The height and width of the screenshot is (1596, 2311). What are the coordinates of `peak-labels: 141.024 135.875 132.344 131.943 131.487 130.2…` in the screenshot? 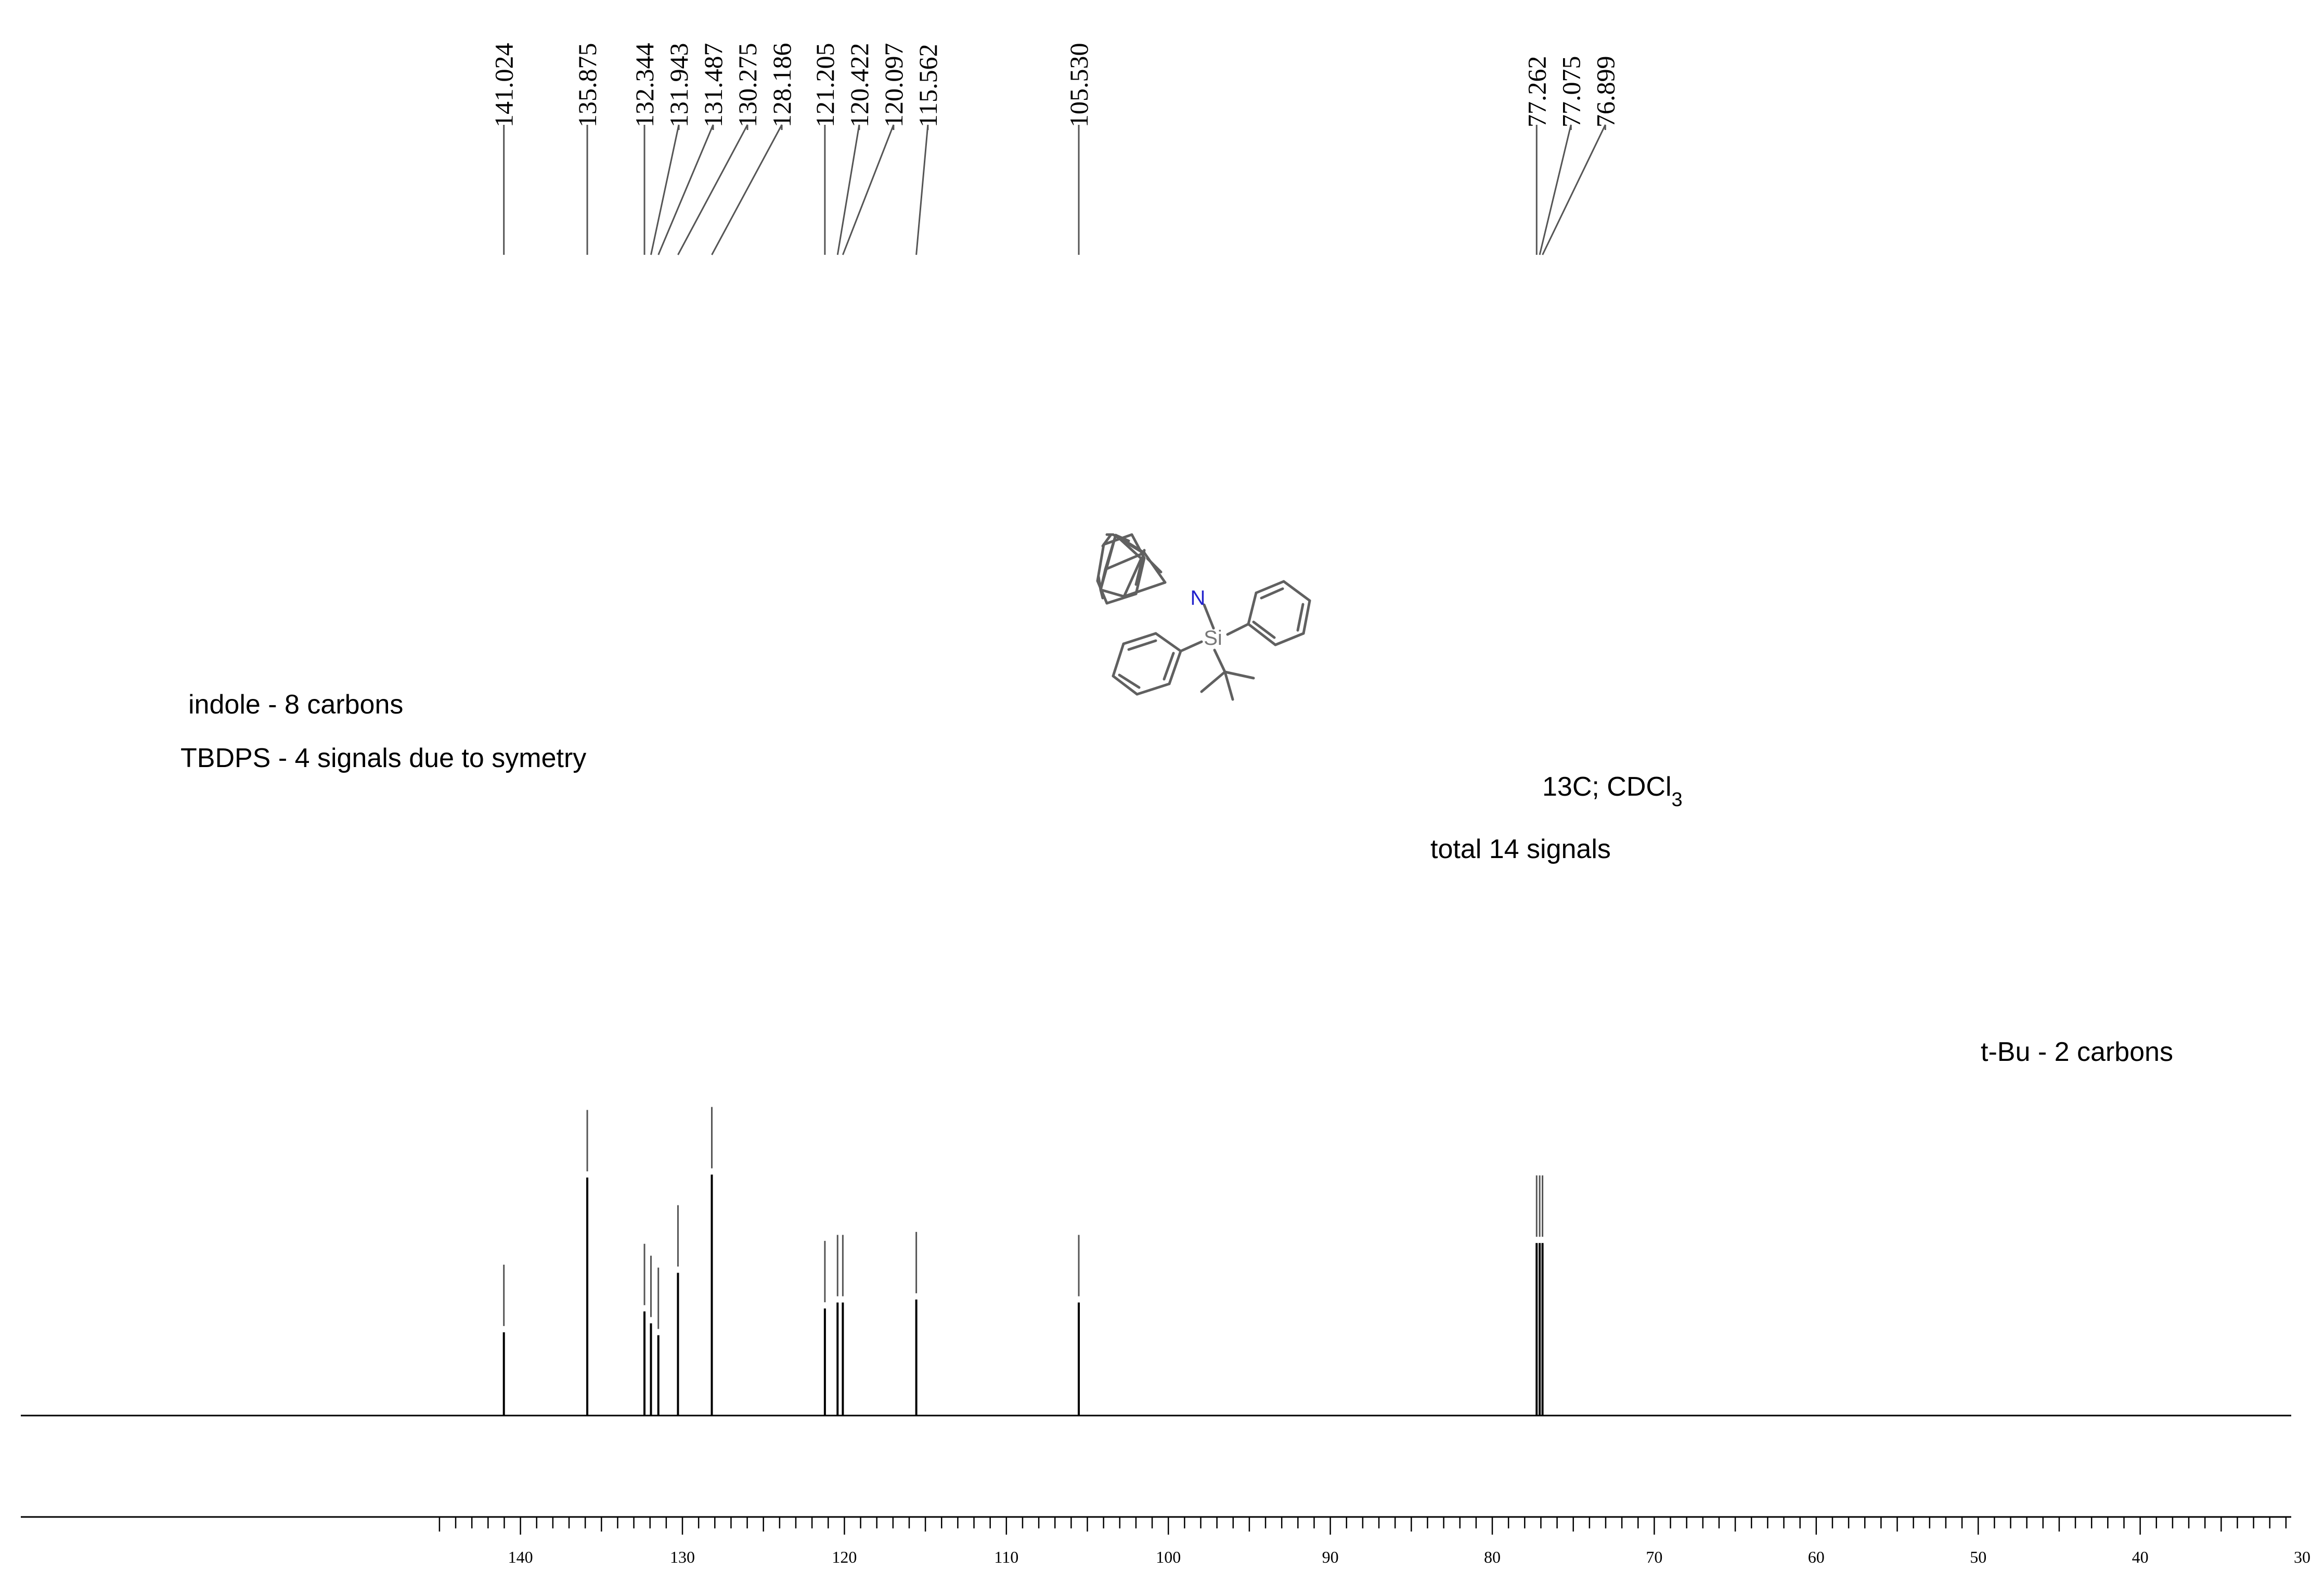 It's located at (1054, 149).